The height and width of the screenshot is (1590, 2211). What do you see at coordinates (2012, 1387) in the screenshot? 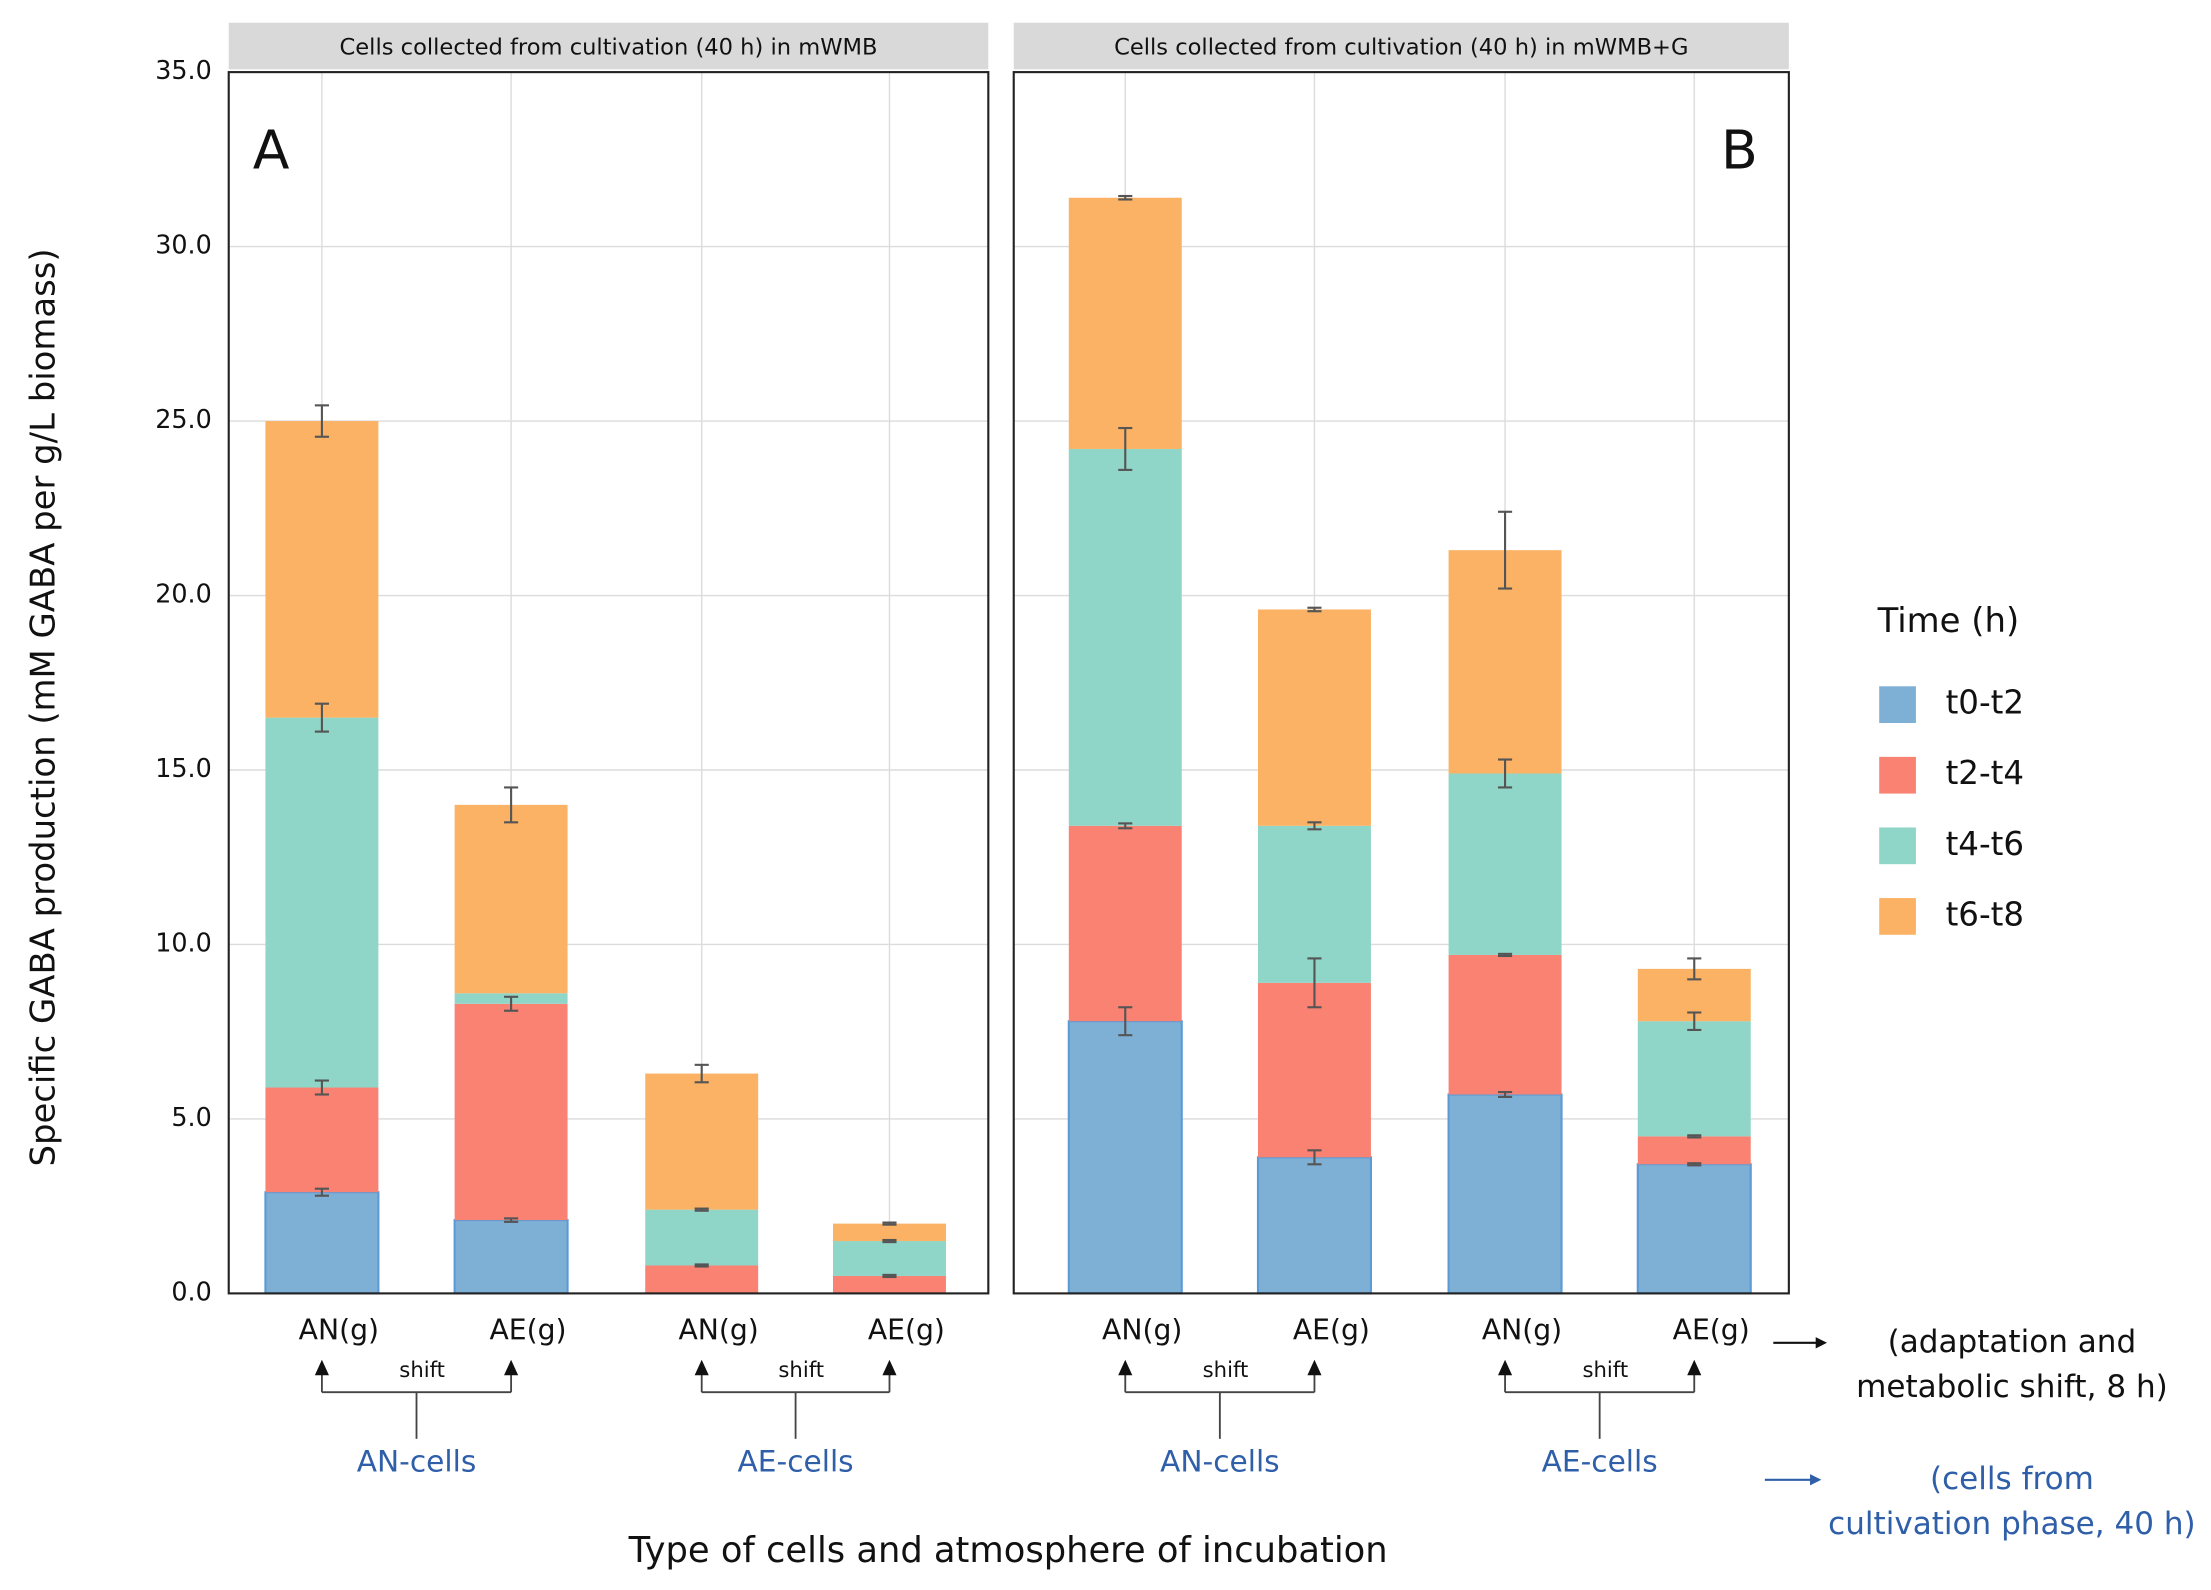
I see `note: metabolic shift, 8 h)` at bounding box center [2012, 1387].